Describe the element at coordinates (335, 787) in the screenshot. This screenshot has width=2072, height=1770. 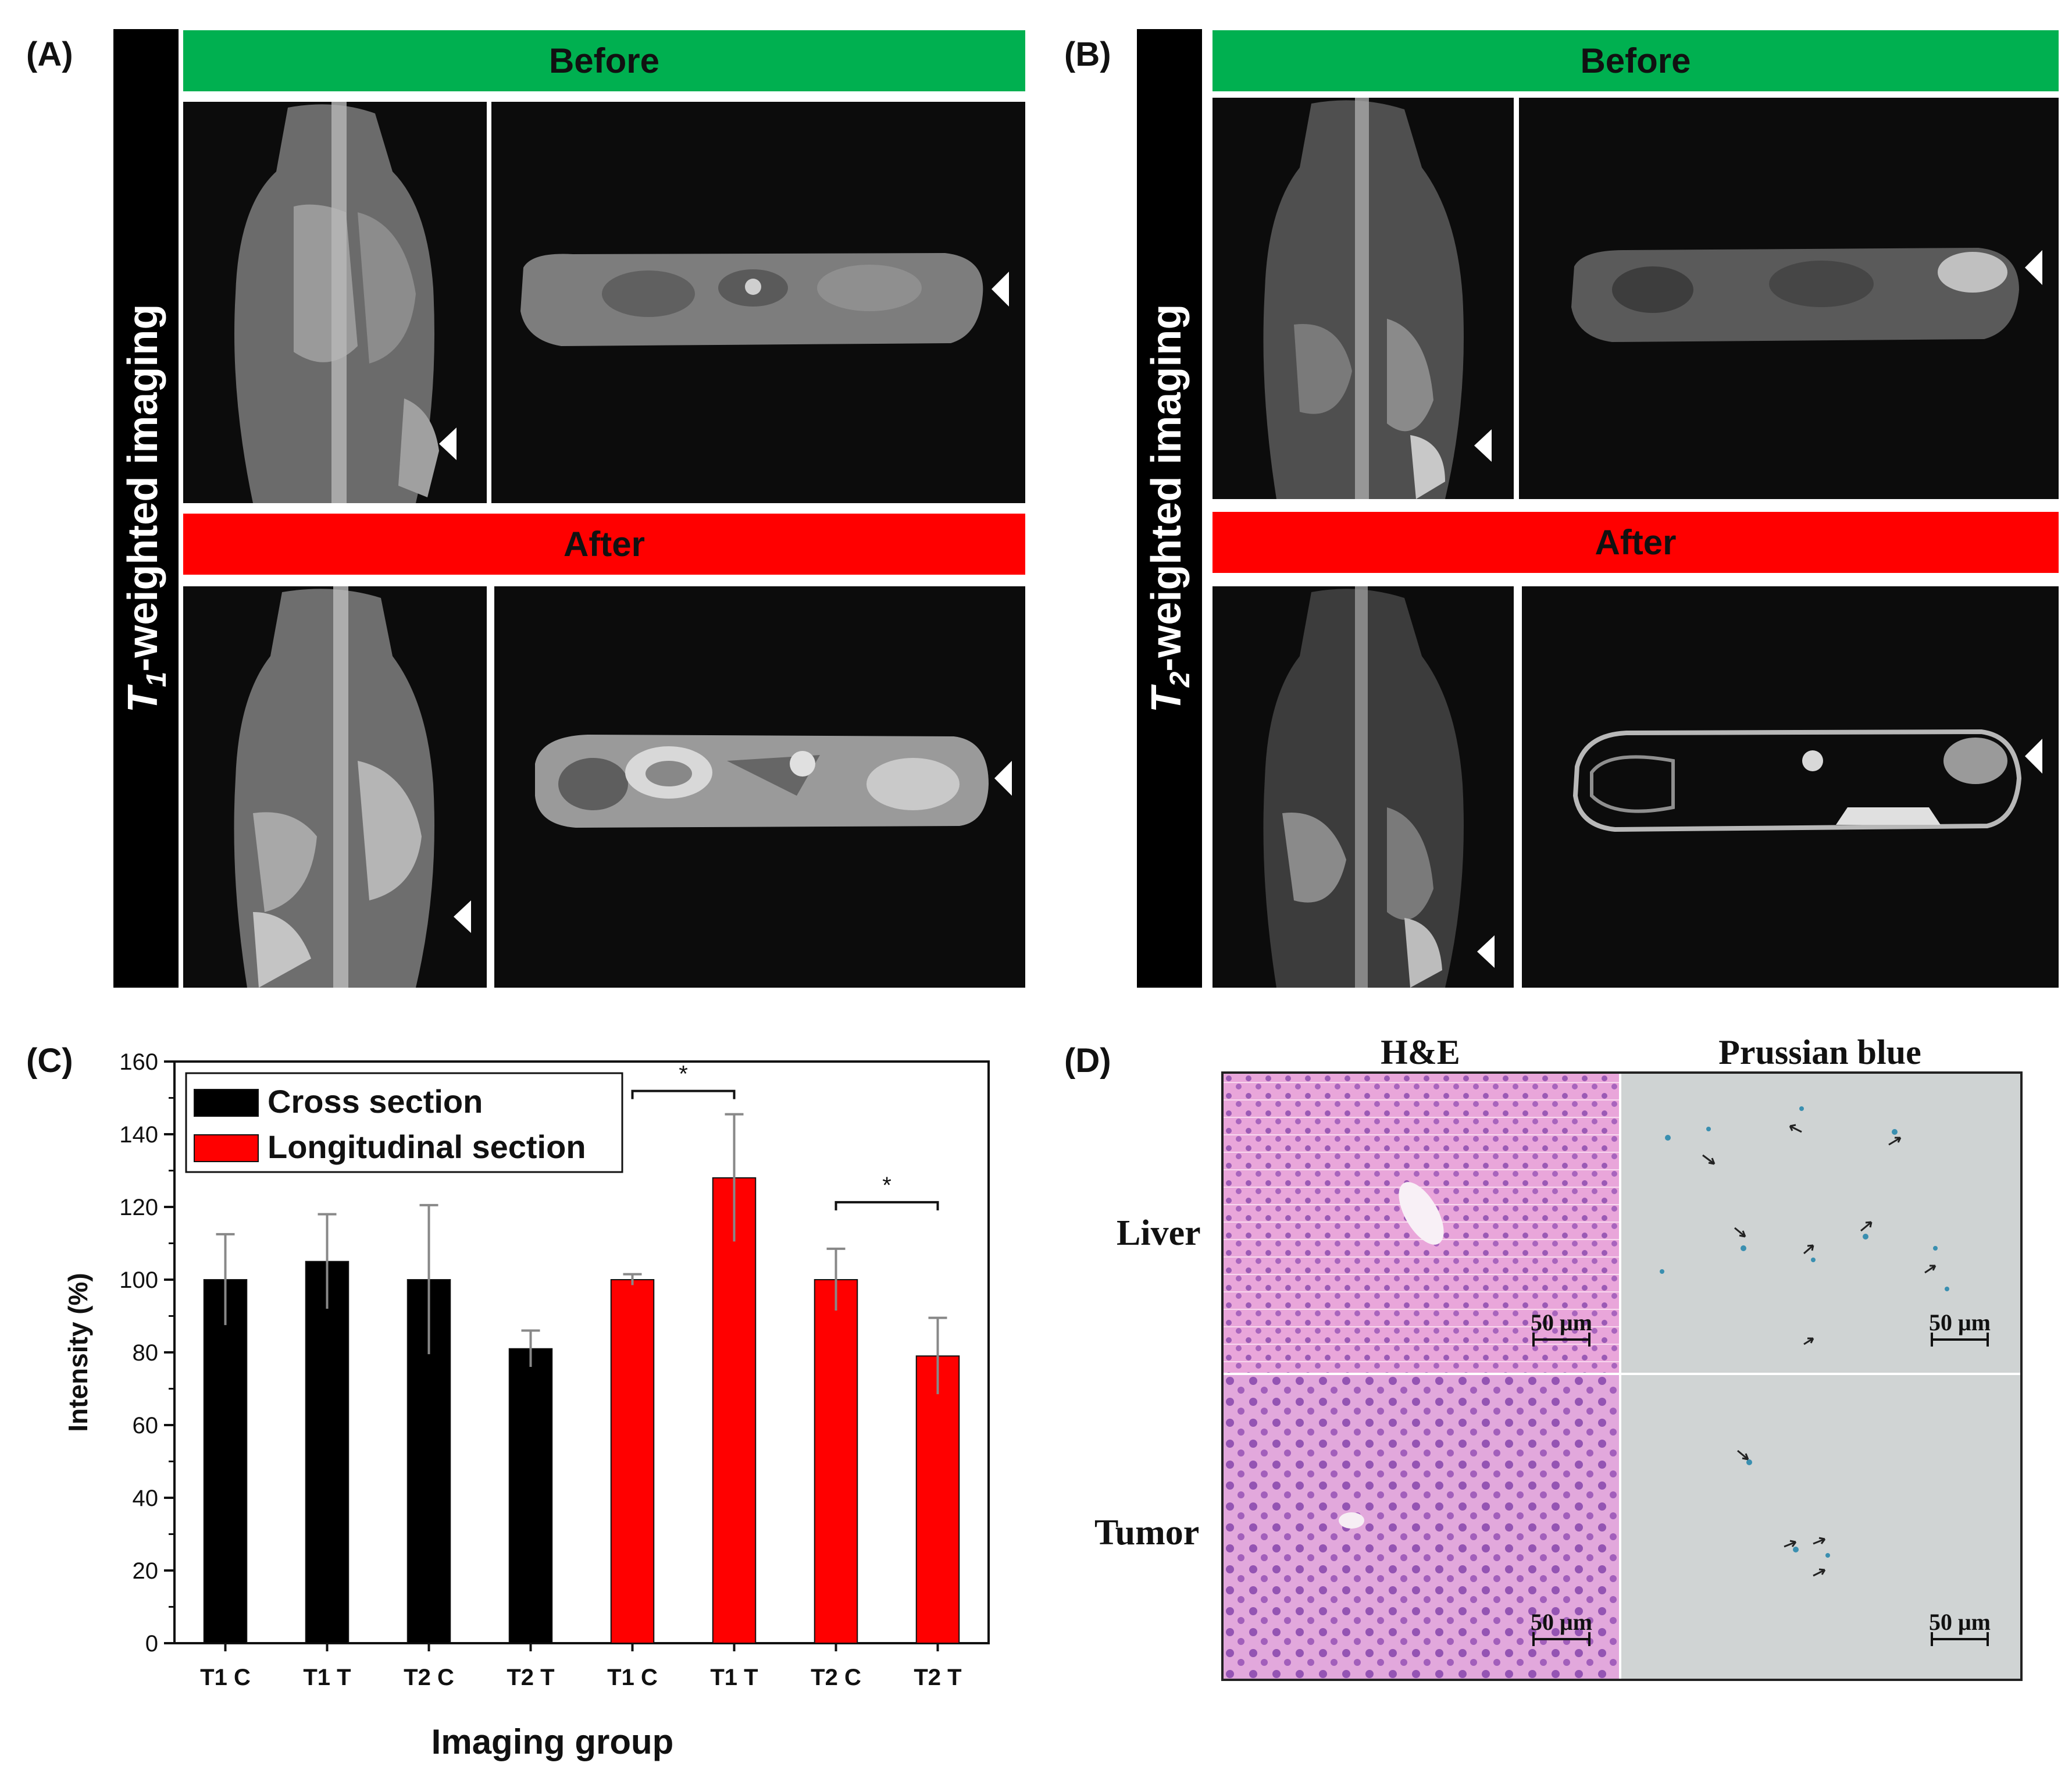
I see `panel-a-after-coronal-image` at that location.